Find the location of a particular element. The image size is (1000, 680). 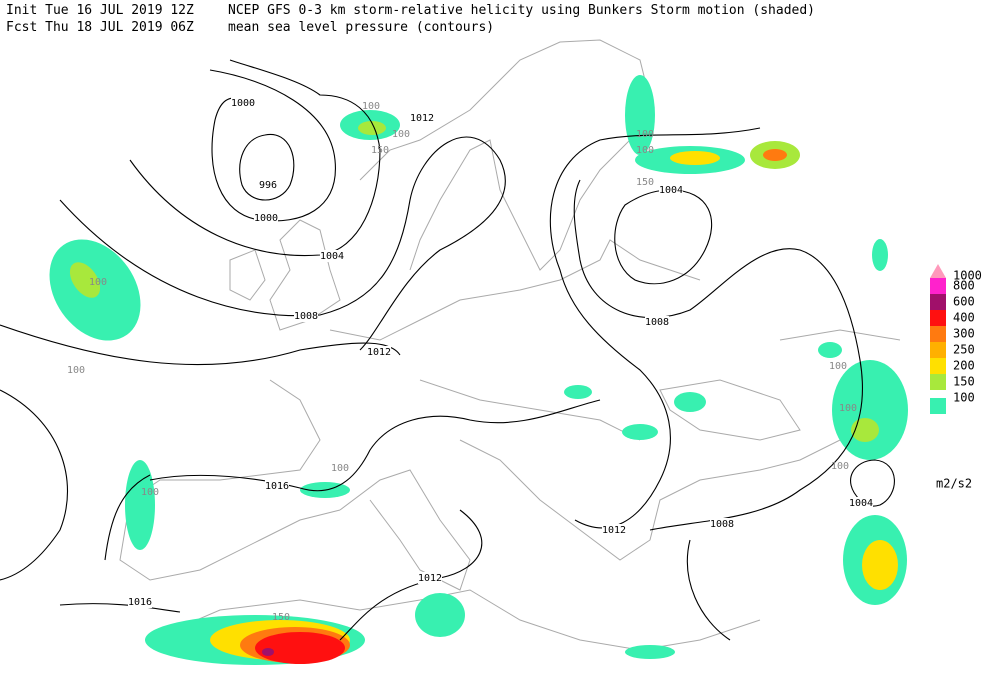

legend-label: 250 is located at coordinates (964, 350).